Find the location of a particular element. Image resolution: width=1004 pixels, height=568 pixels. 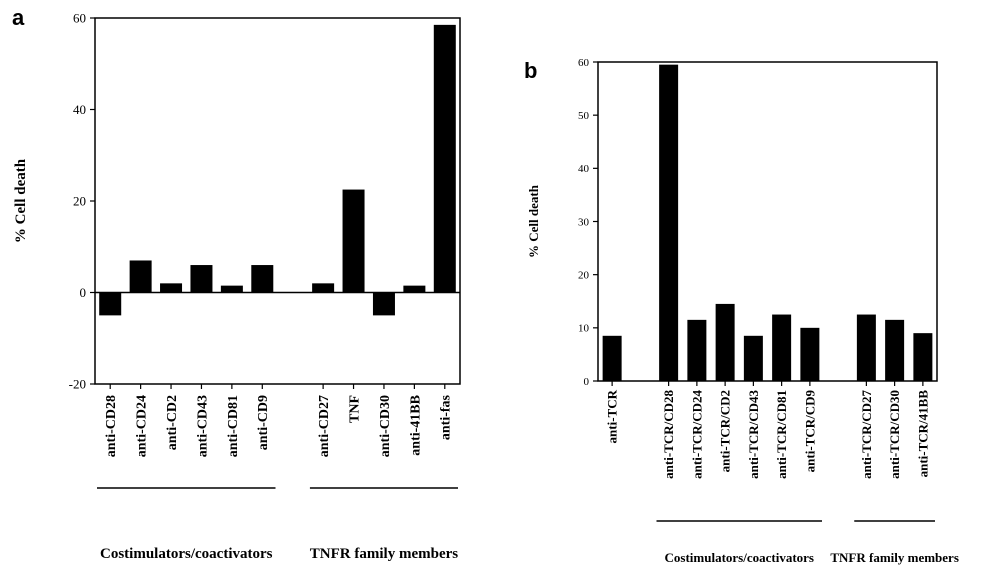

panel-a-category-label: anti-41BB is located at coordinates (415, 425).